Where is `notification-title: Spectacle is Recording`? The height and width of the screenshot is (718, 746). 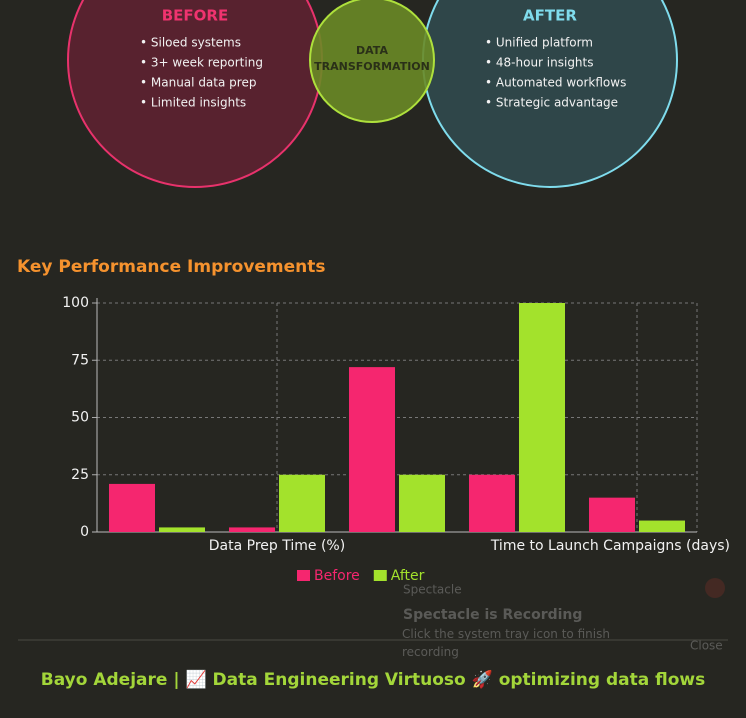 notification-title: Spectacle is Recording is located at coordinates (492, 615).